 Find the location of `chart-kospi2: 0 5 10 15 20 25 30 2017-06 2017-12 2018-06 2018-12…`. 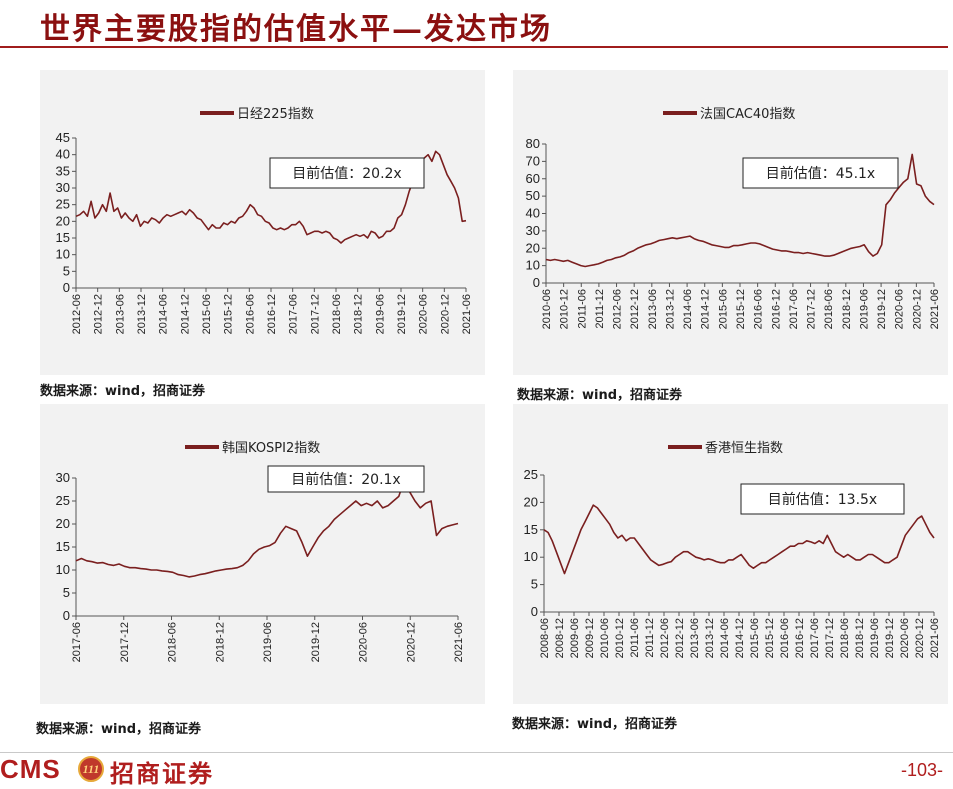

chart-kospi2: 0 5 10 15 20 25 30 2017-06 2017-12 2018-06 2018-12… is located at coordinates (260, 551).